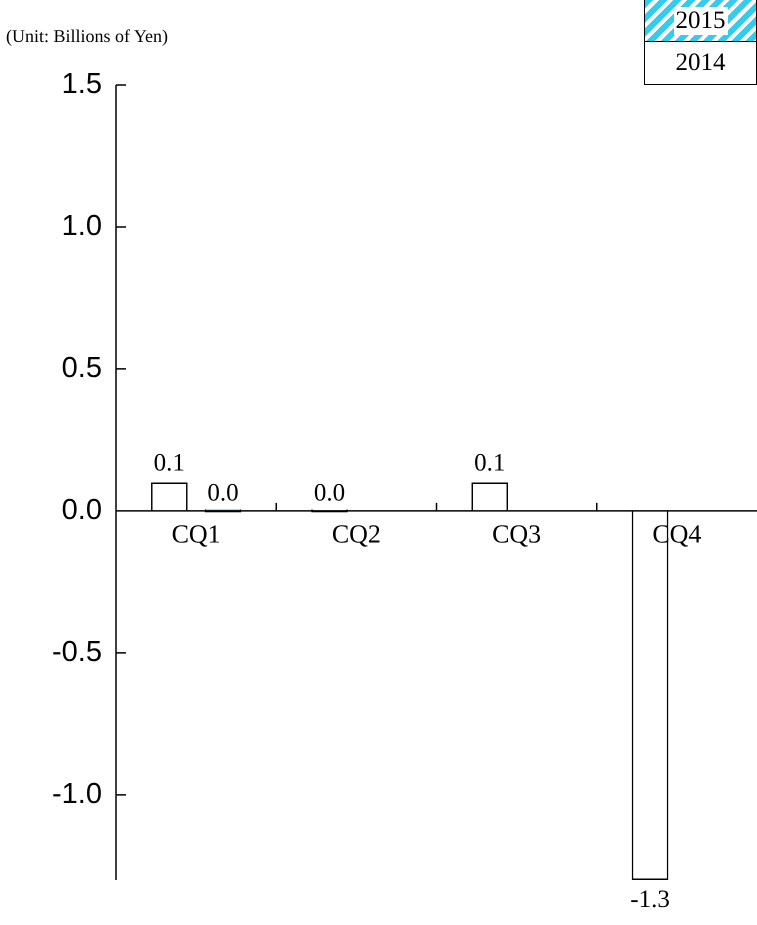 The width and height of the screenshot is (757, 925). Describe the element at coordinates (701, 63) in the screenshot. I see `legend-label: 2014` at that location.